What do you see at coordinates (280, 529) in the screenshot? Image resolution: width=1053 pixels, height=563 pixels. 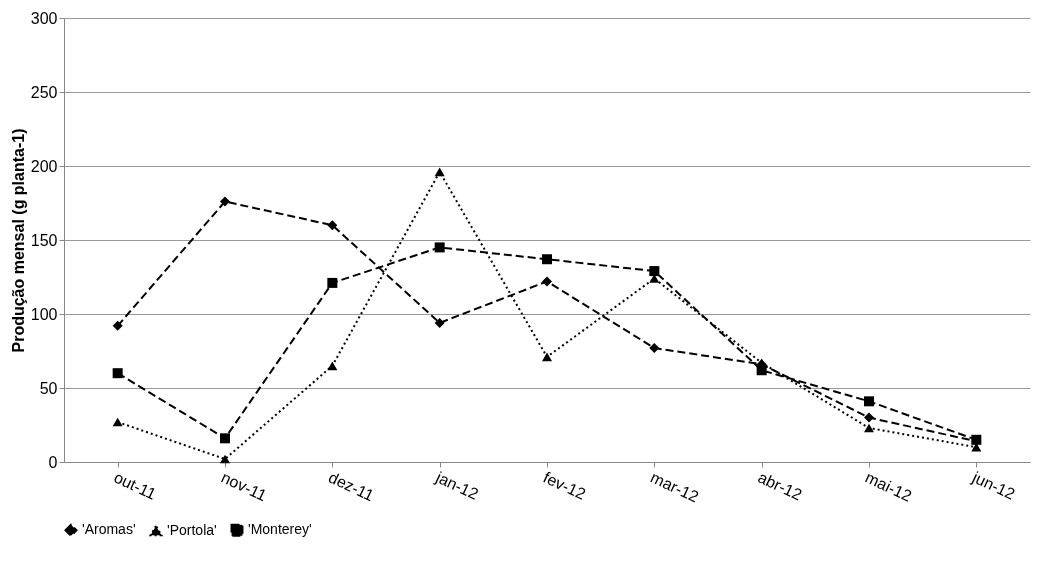 I see `legend-label: 'Monterey'` at bounding box center [280, 529].